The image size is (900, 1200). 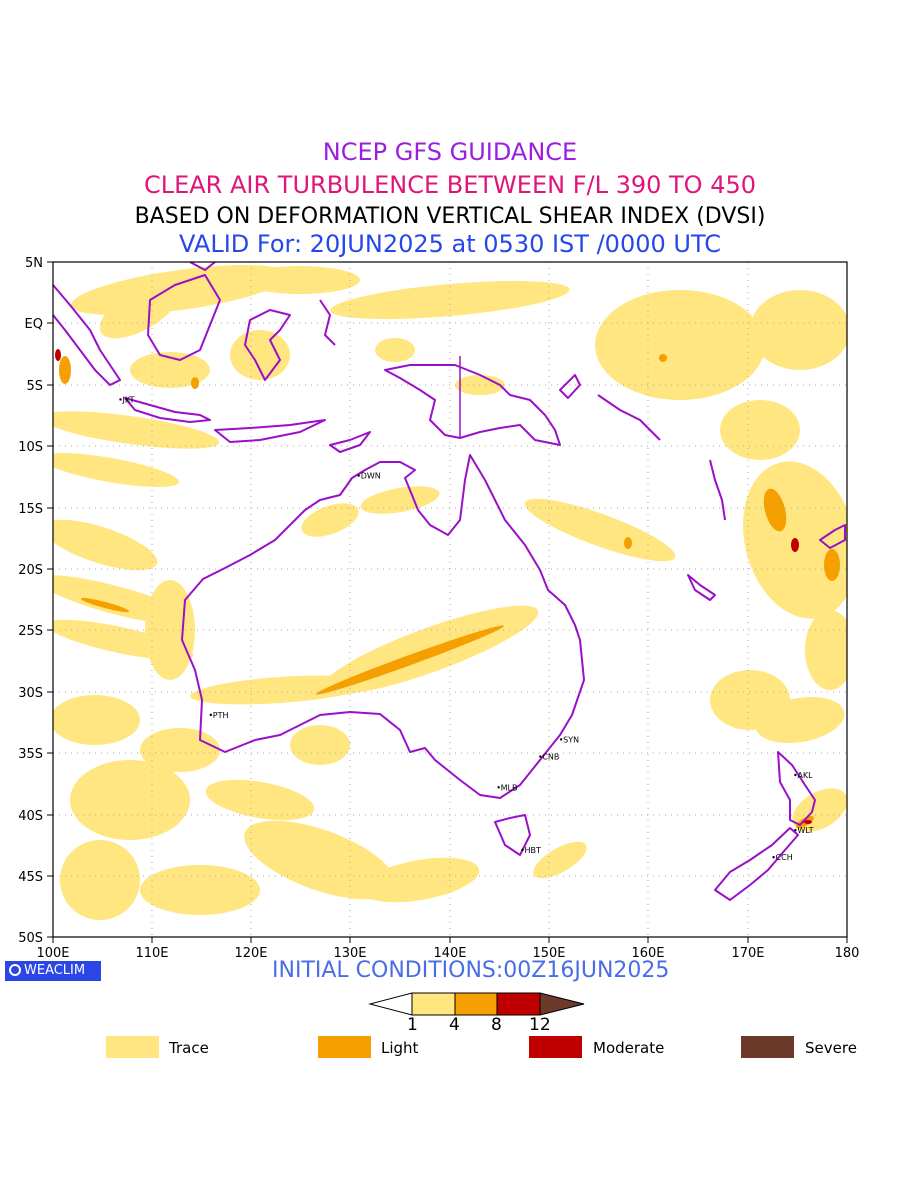 What do you see at coordinates (30, 754) in the screenshot?
I see `lat-label: 35S` at bounding box center [30, 754].